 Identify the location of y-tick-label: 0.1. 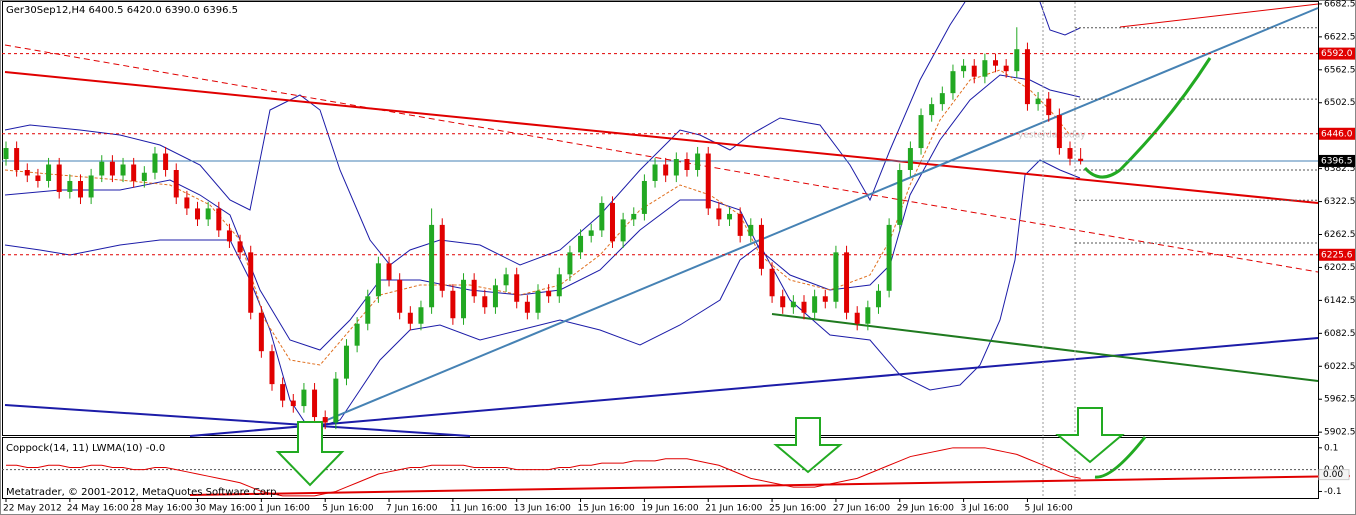
(1331, 448).